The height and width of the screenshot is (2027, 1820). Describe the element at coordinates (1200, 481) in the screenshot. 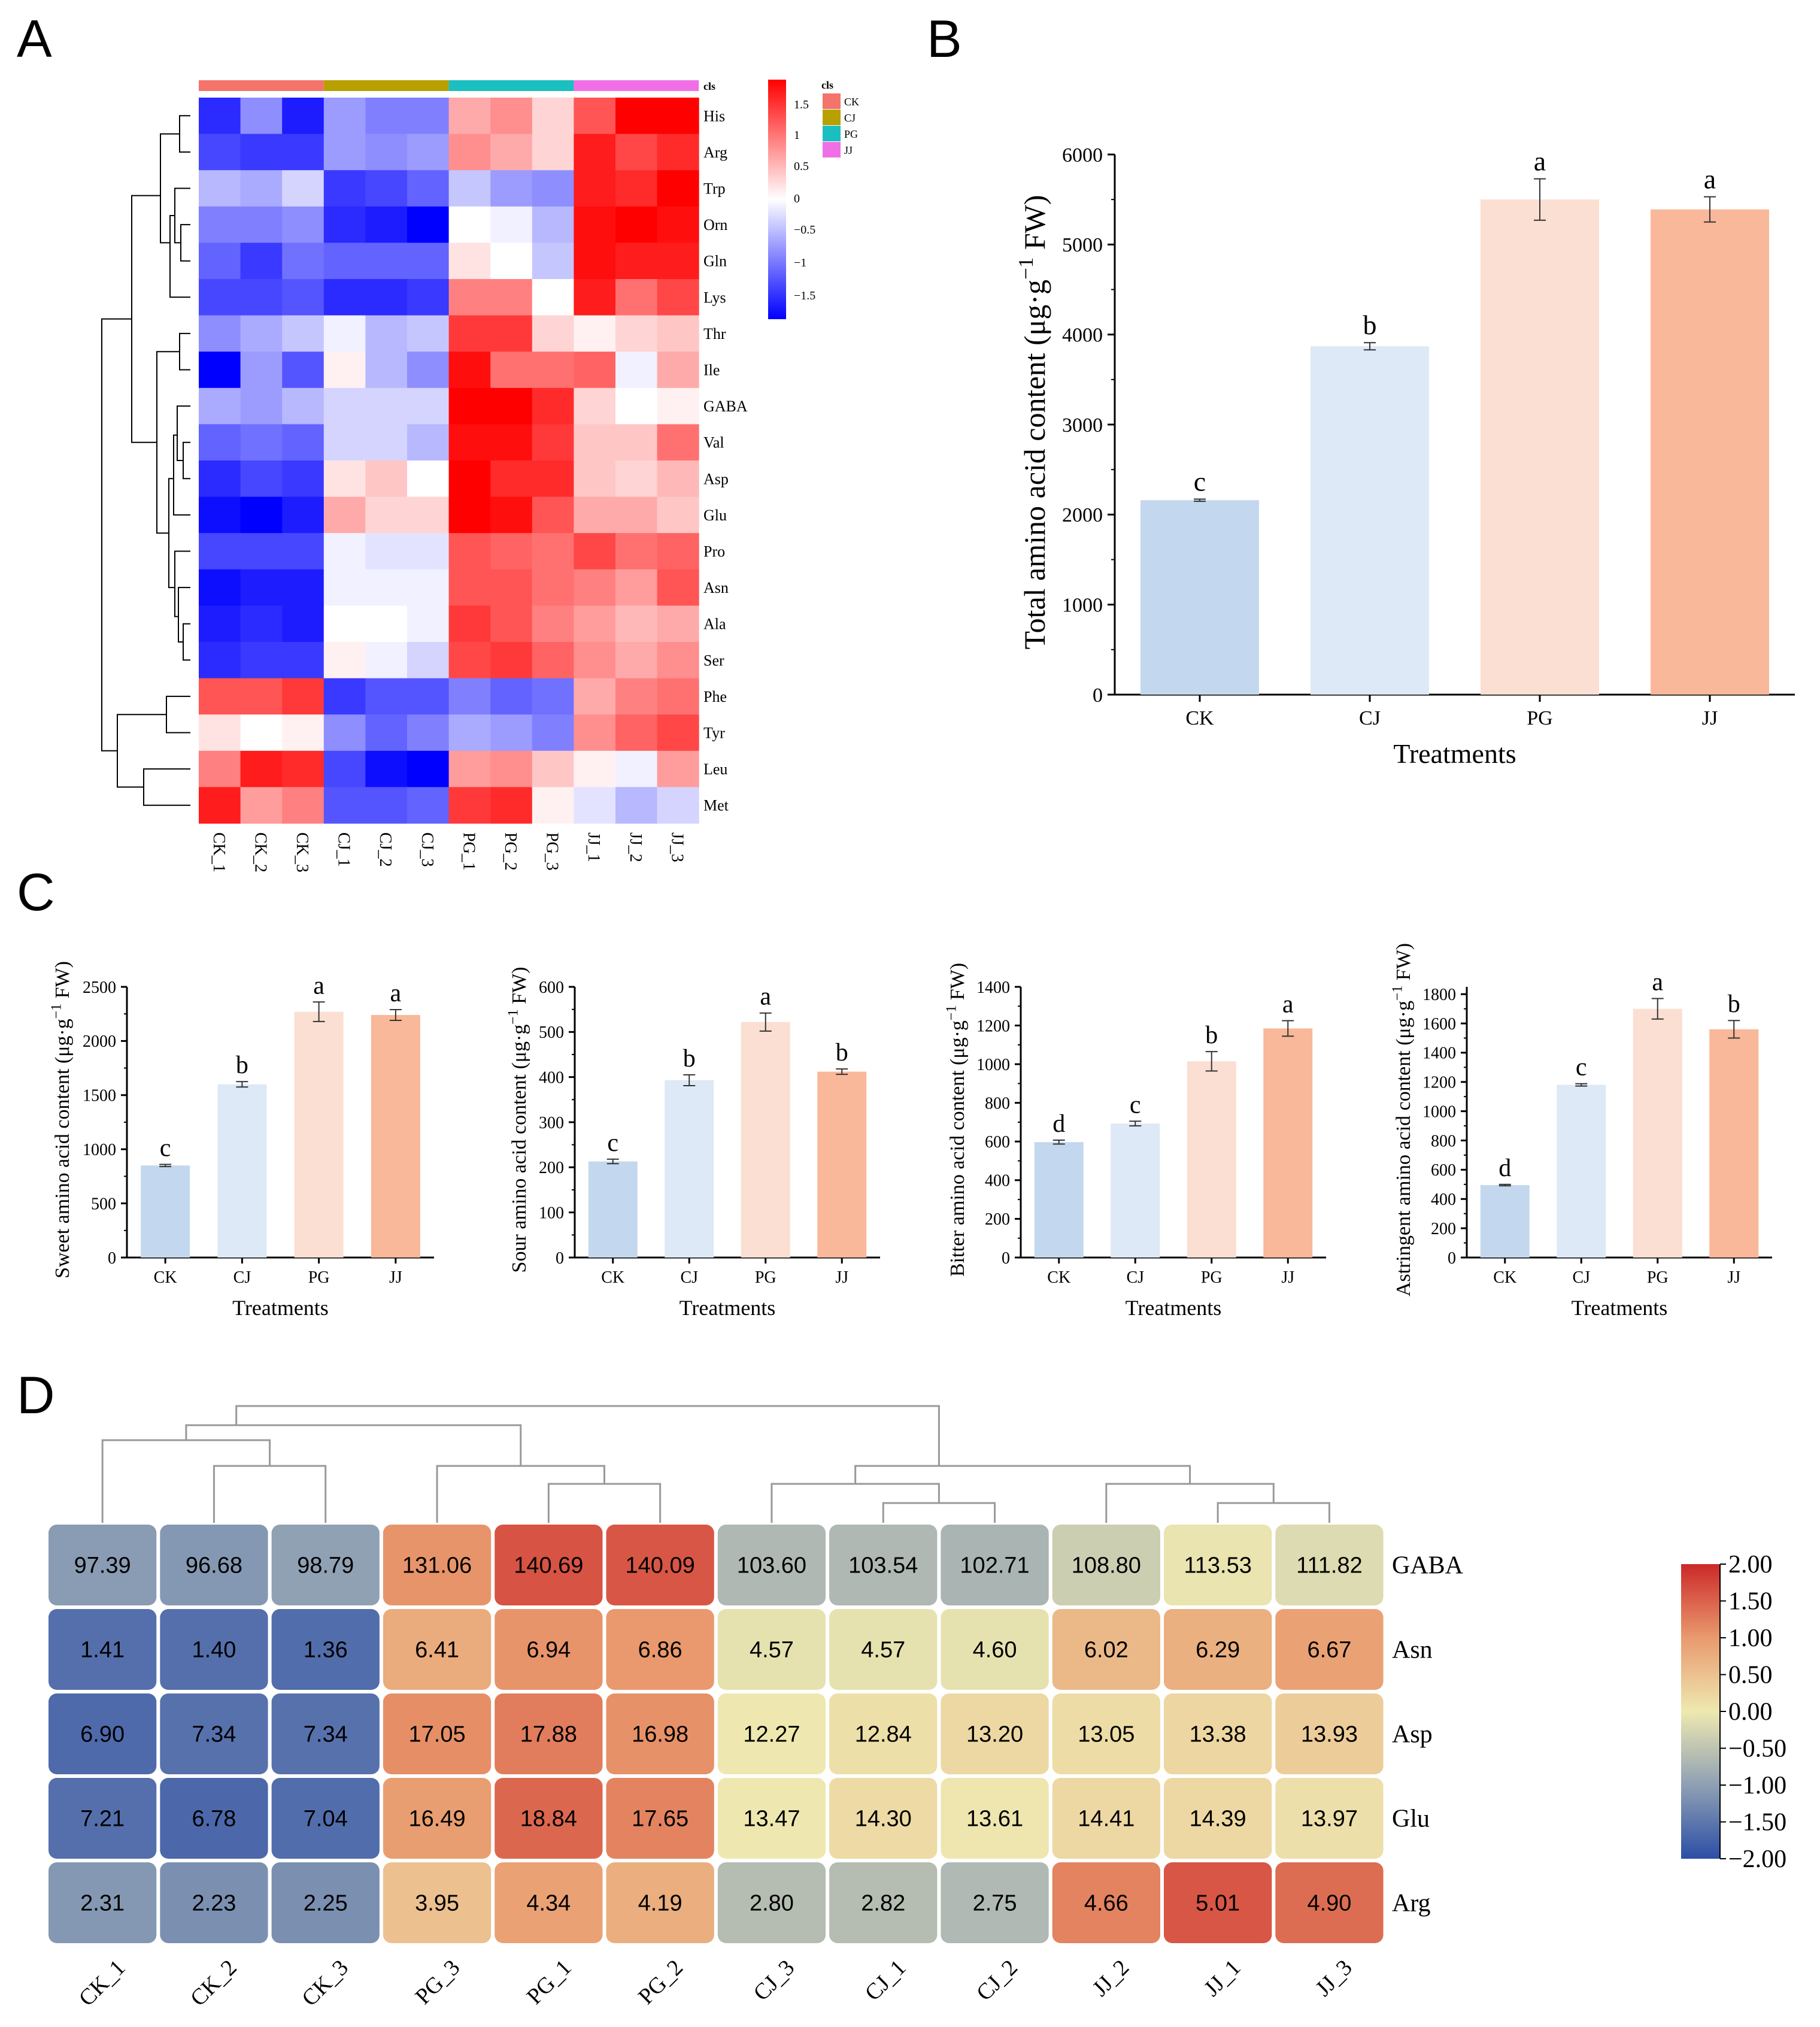

I see `significance-letter: c` at that location.